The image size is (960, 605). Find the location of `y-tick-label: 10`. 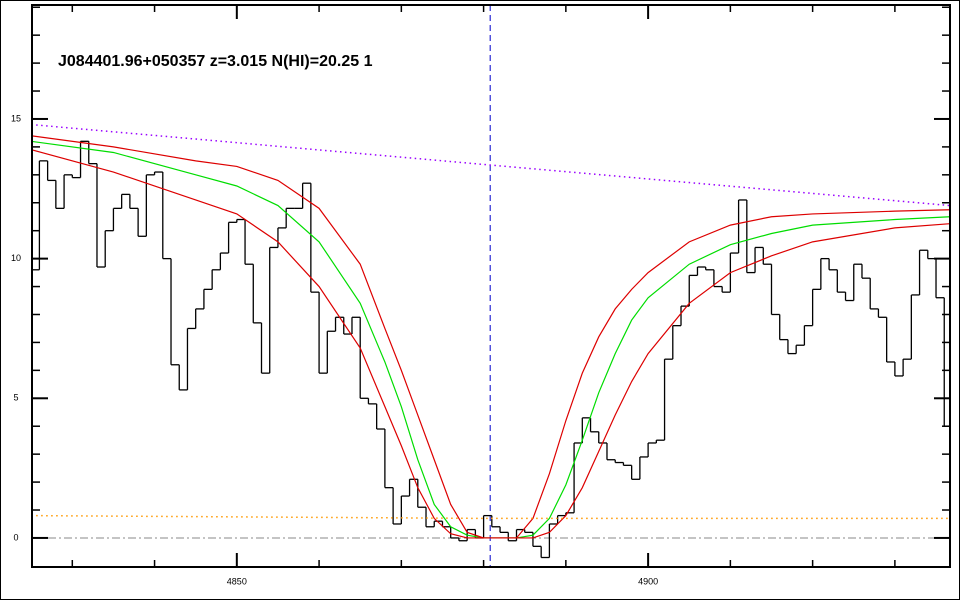

y-tick-label: 10 is located at coordinates (16, 258).